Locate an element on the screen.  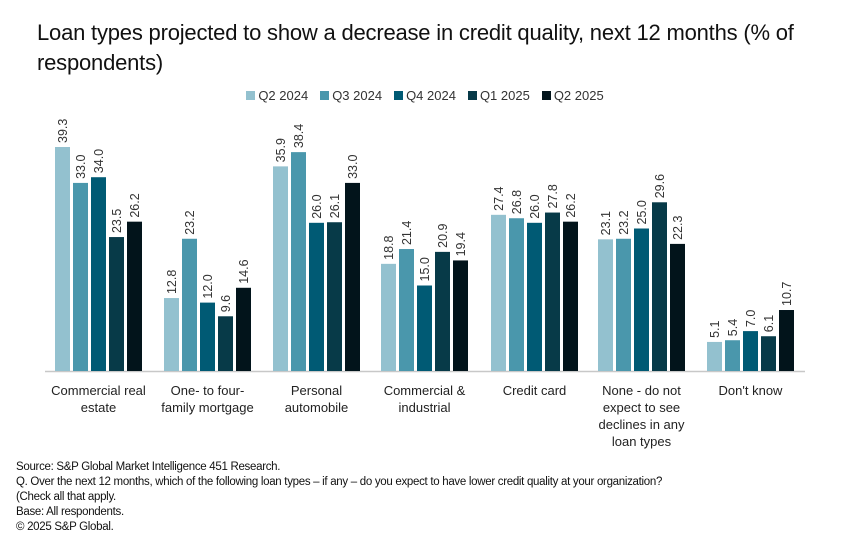
legend-item: Q2 2025 is located at coordinates (572, 95).